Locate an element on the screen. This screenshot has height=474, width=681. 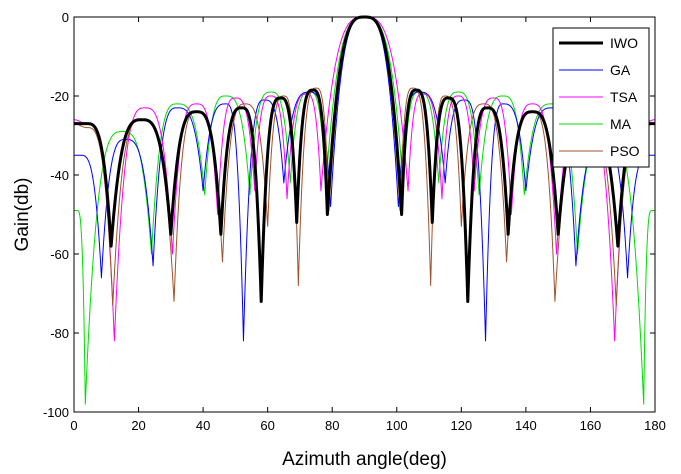
y-tick-label: -20 is located at coordinates (59, 96).